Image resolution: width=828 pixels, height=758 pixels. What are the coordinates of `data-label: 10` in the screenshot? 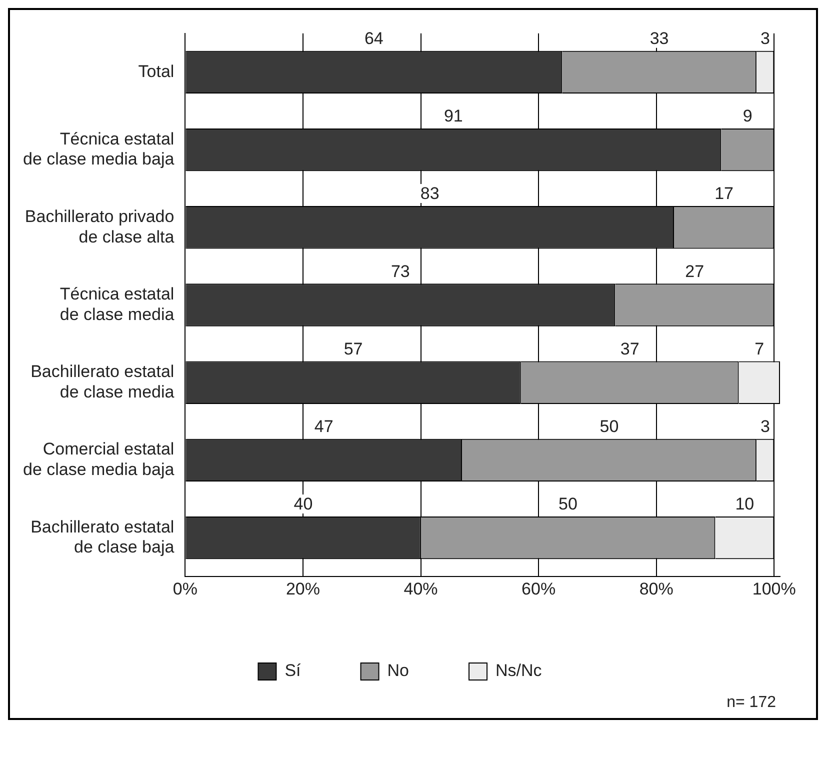 It's located at (744, 504).